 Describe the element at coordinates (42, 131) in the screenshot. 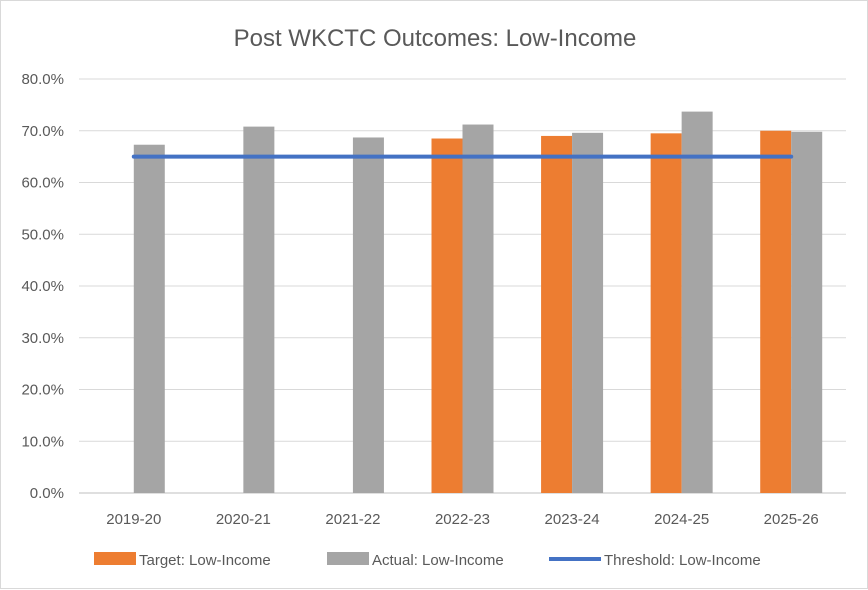

I see `y-tick-label: 70.0%` at that location.